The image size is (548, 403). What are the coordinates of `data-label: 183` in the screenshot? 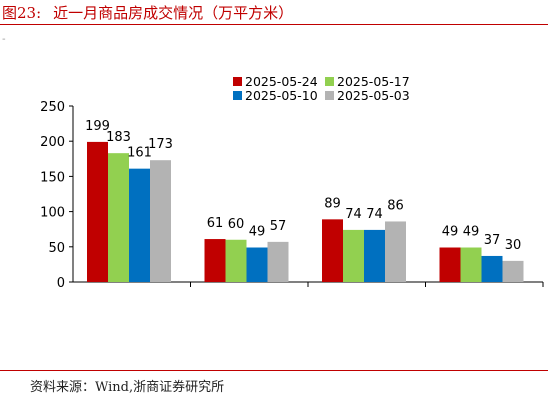 It's located at (118, 137).